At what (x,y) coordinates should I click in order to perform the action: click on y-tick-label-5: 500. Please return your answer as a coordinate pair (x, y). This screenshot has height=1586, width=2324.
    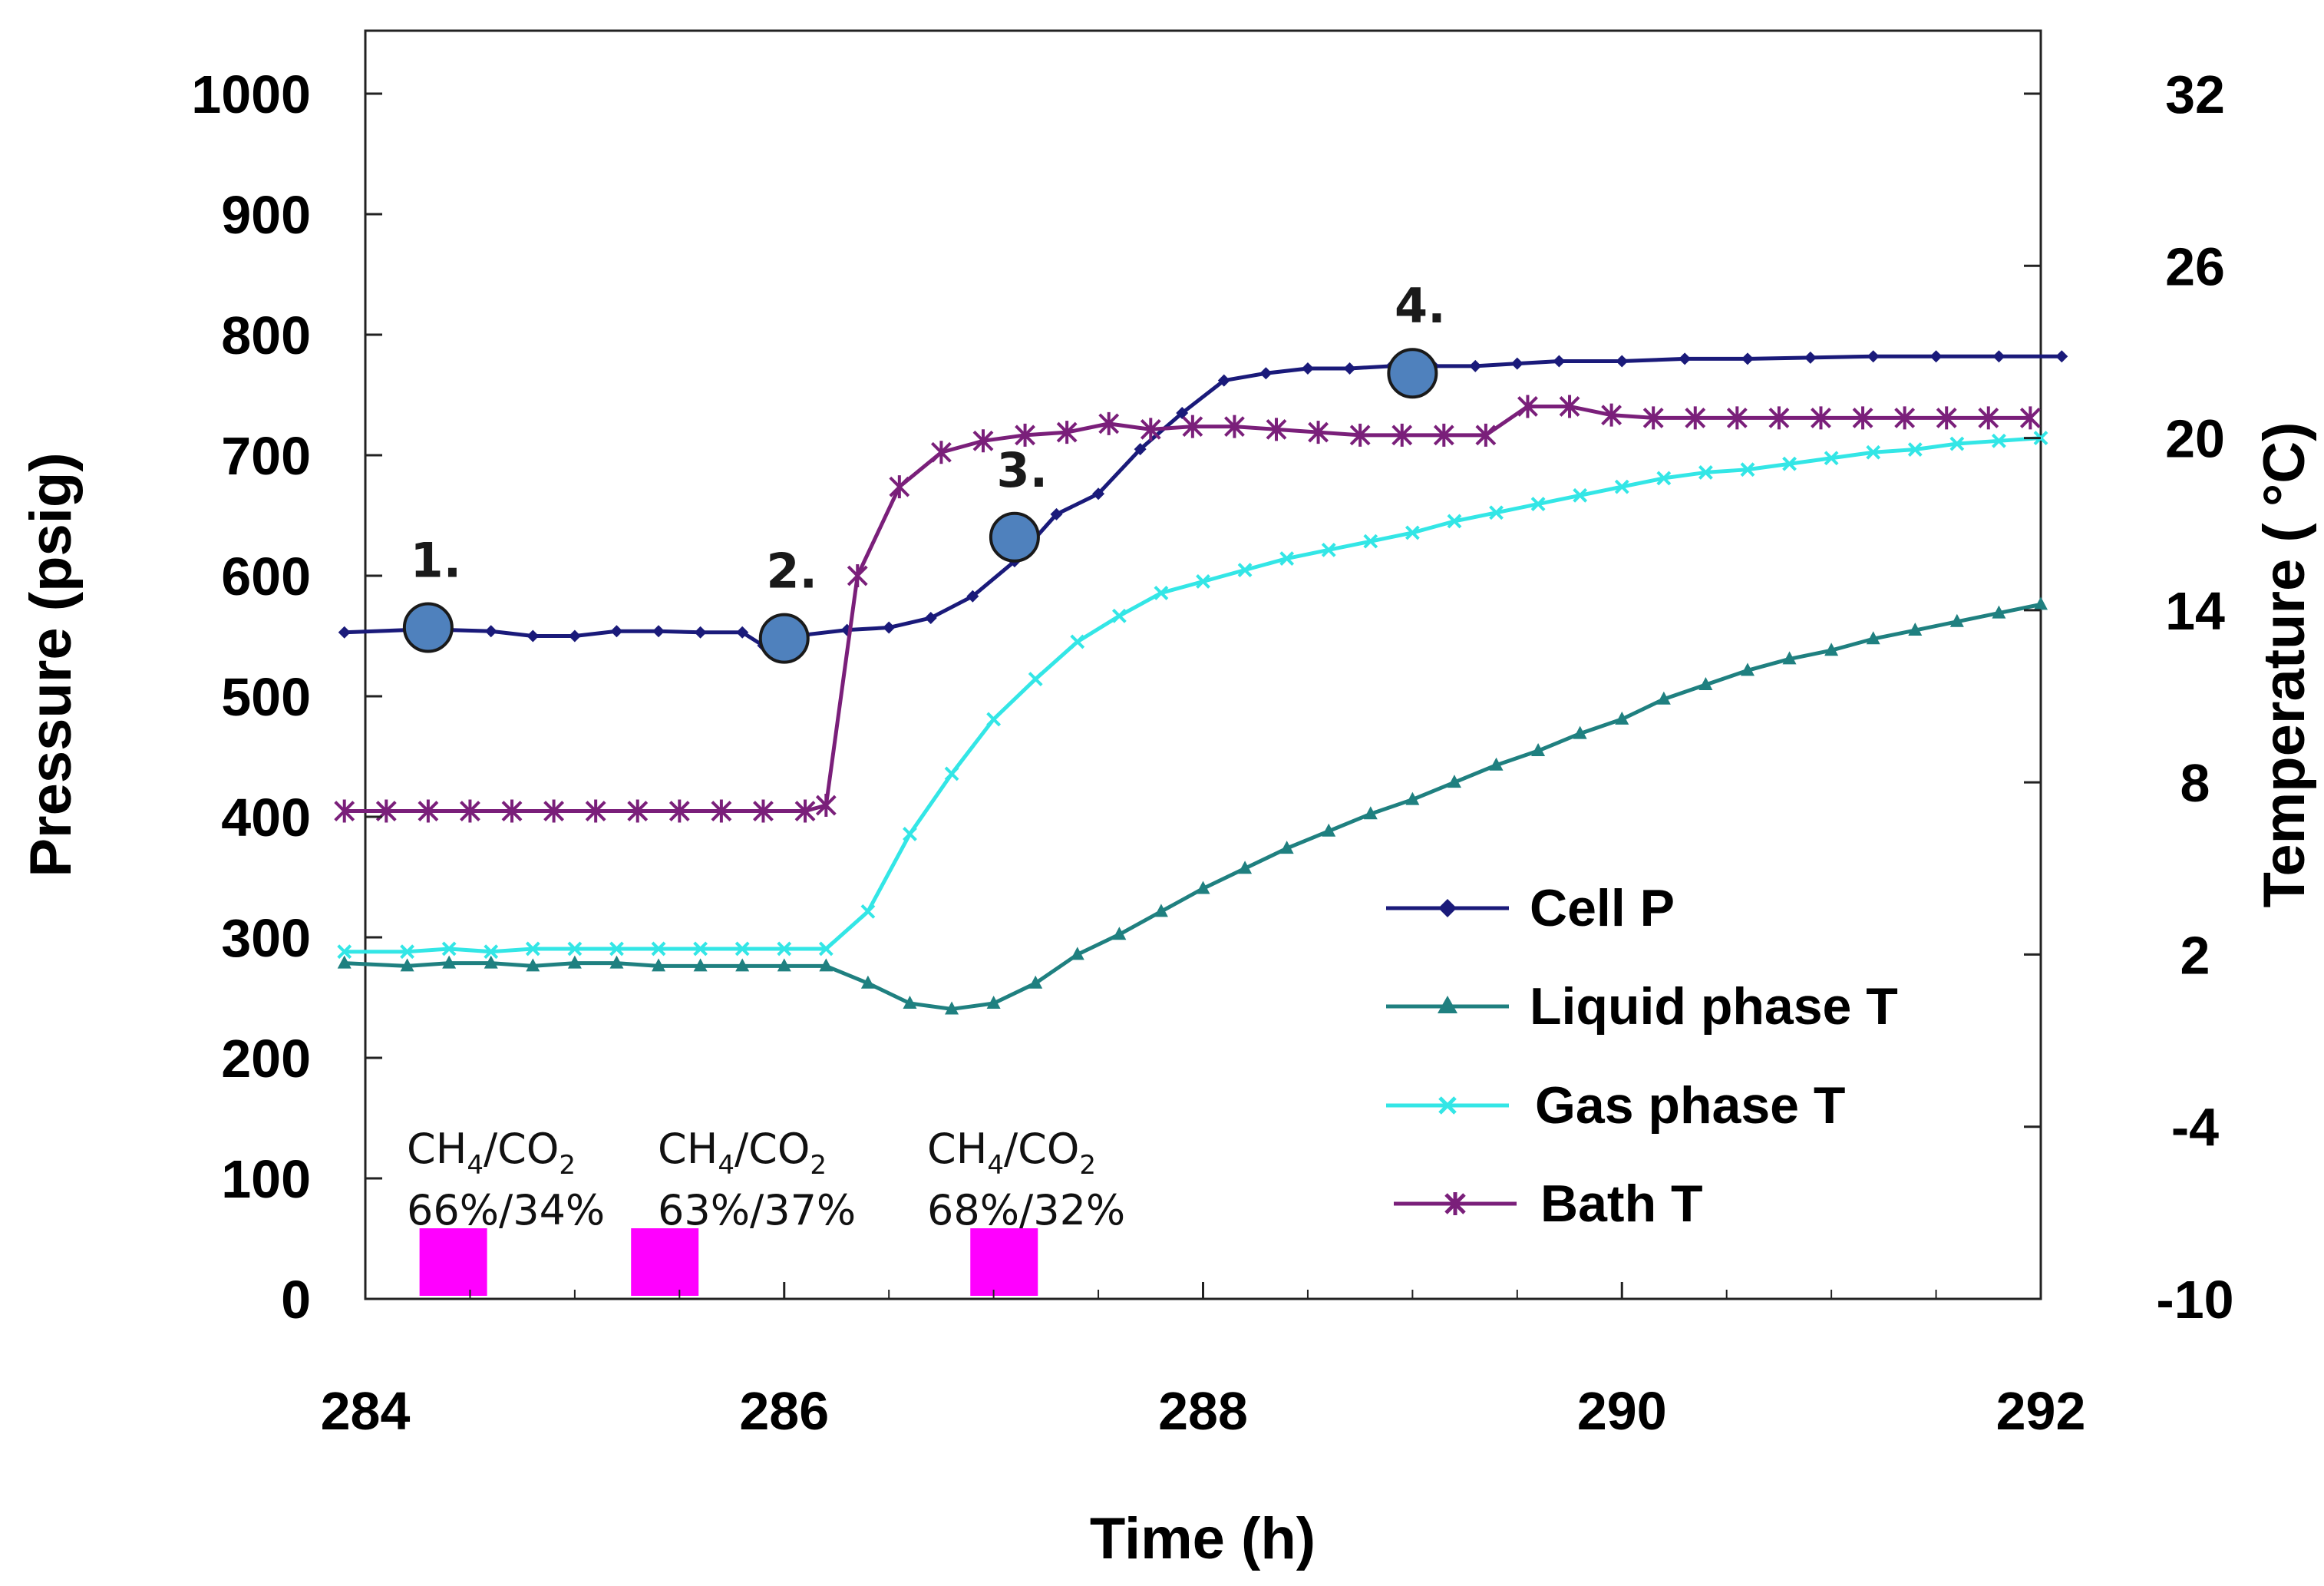
    Looking at the image, I should click on (266, 697).